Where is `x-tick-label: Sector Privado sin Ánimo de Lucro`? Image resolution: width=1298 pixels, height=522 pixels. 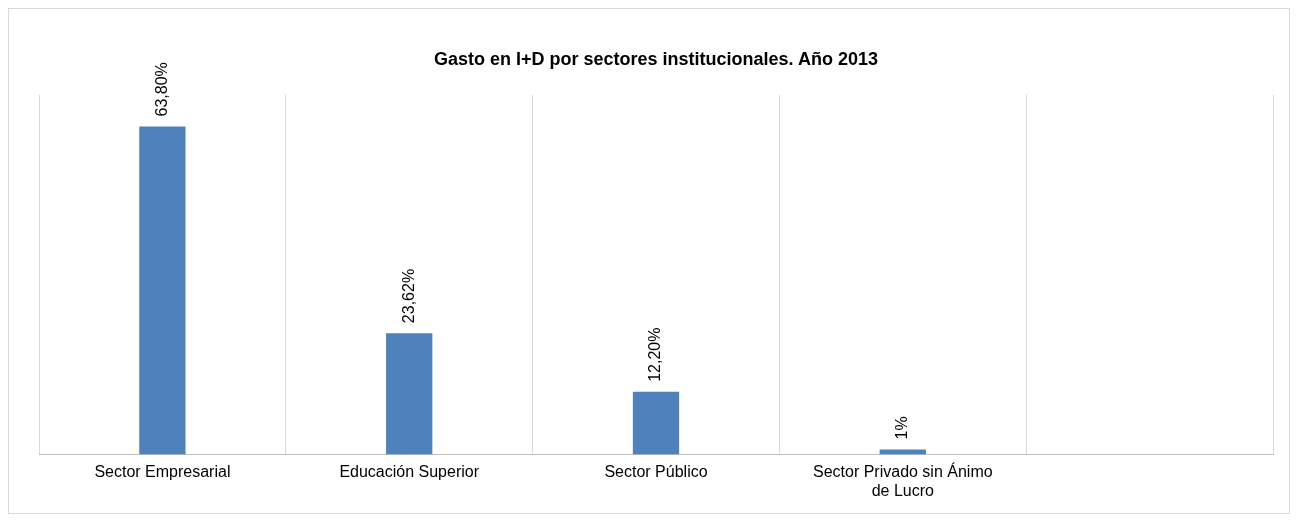 x-tick-label: Sector Privado sin Ánimo de Lucro is located at coordinates (902, 480).